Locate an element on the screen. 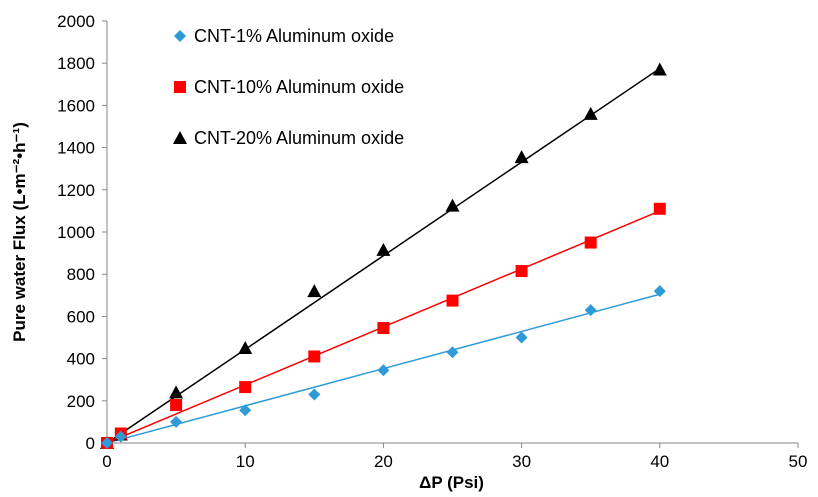  legend-marker-diamond is located at coordinates (180, 36).